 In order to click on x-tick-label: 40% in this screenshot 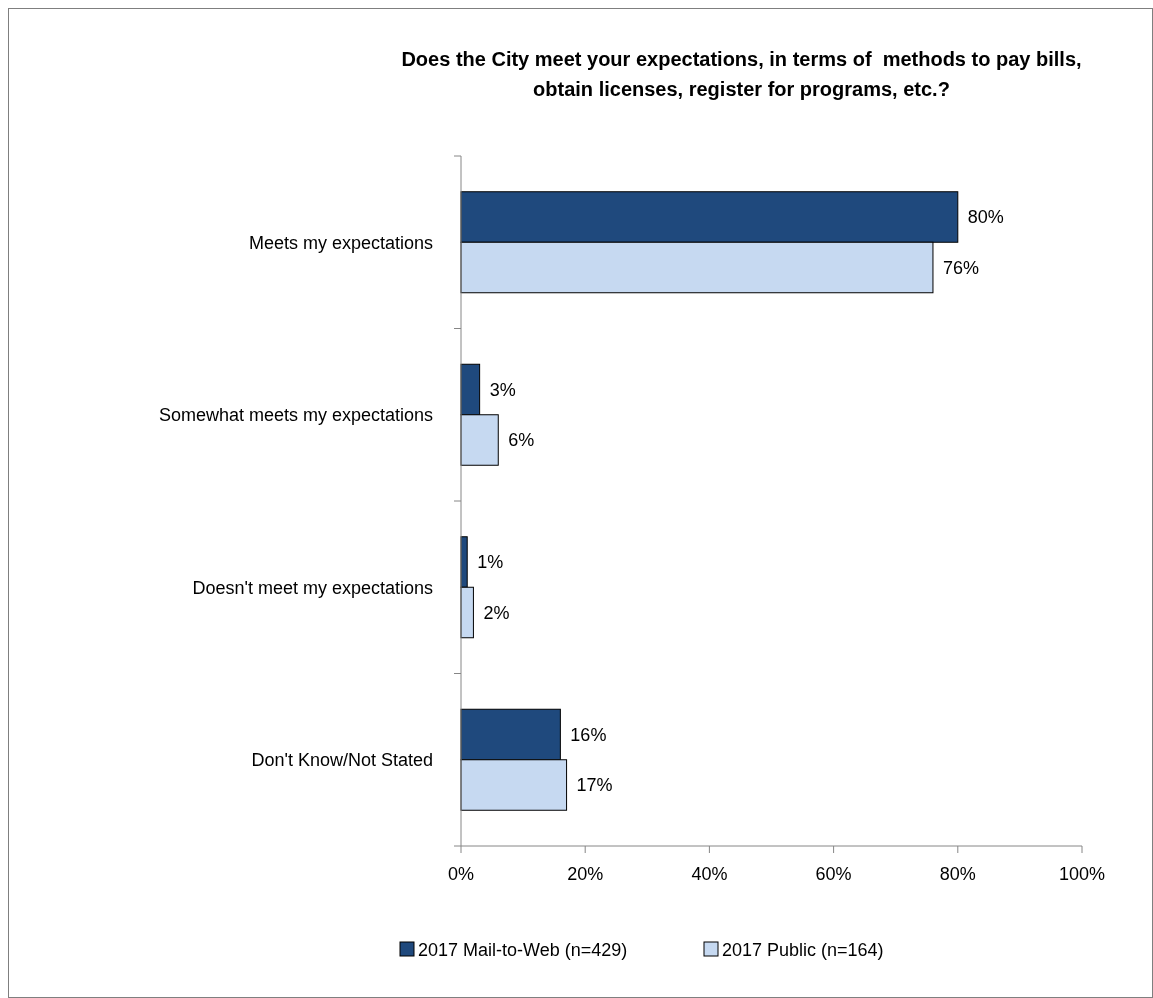, I will do `click(709, 874)`.